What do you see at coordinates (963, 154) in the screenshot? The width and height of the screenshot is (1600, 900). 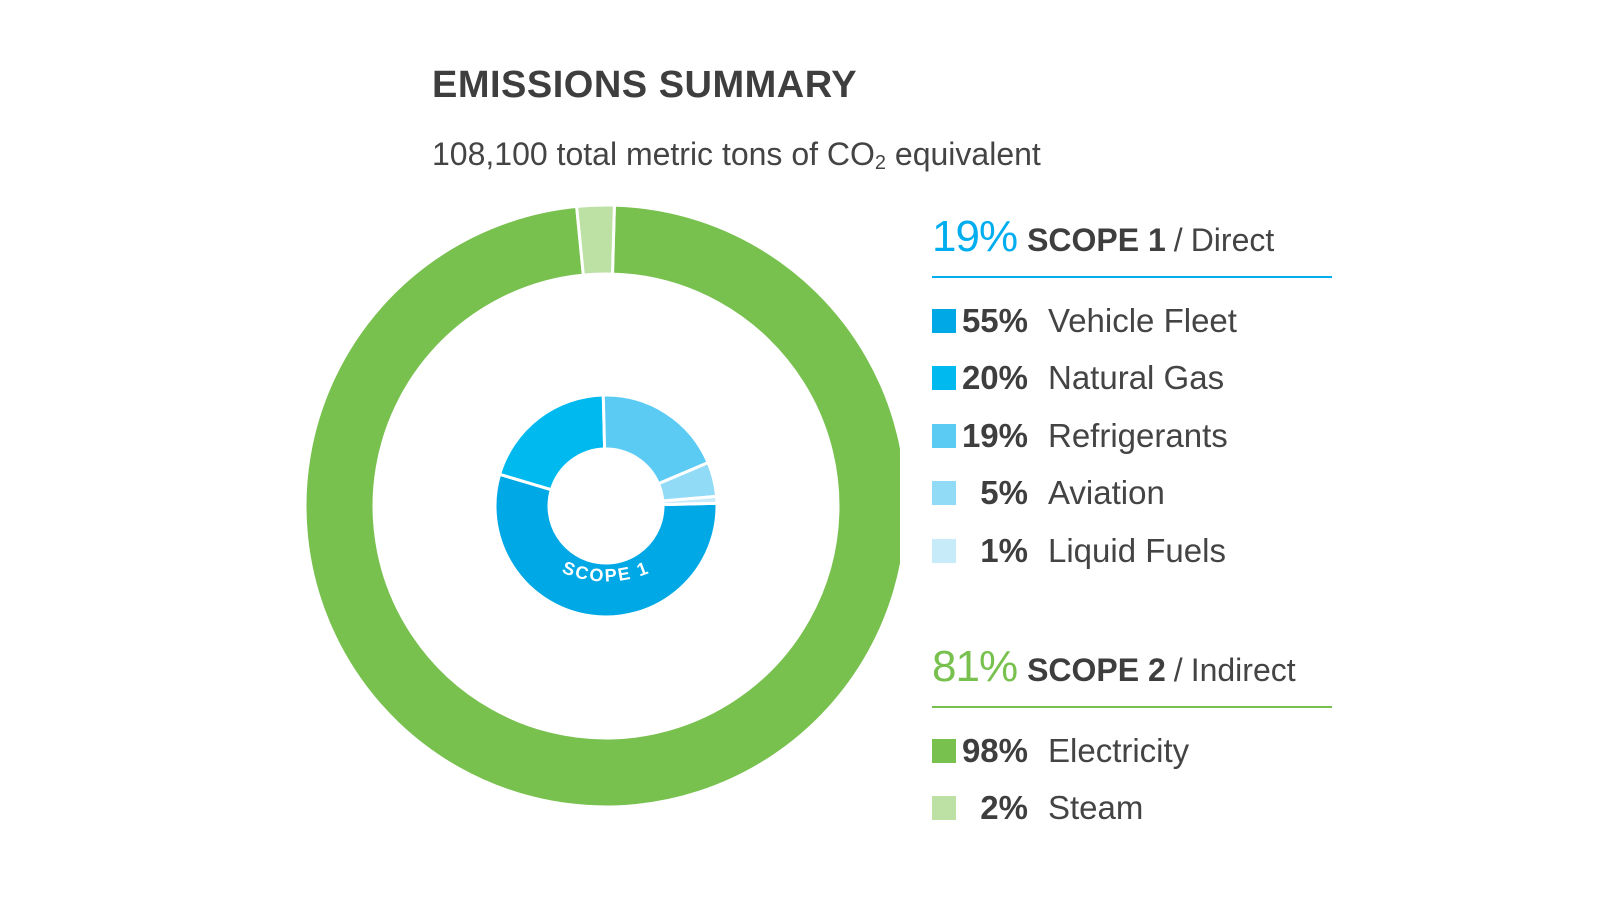 I see `subtitle-end: equivalent` at bounding box center [963, 154].